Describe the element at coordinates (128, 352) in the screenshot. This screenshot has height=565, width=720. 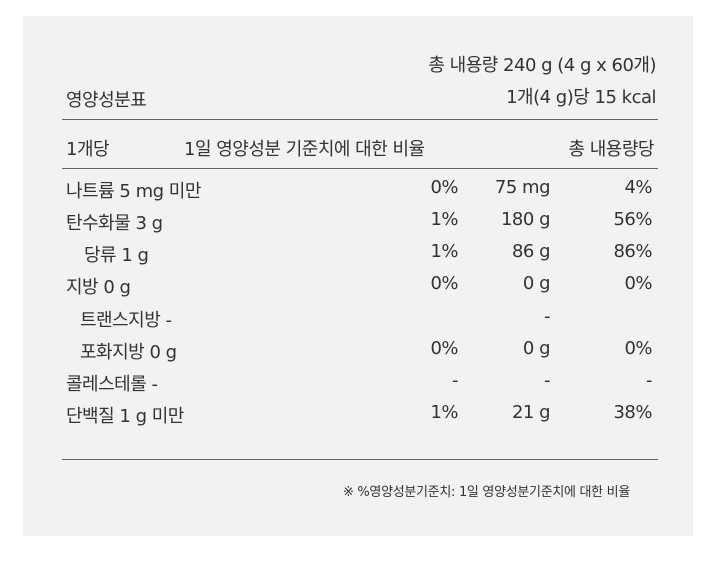
I see `nutrient-name: 포화지방 0 g` at that location.